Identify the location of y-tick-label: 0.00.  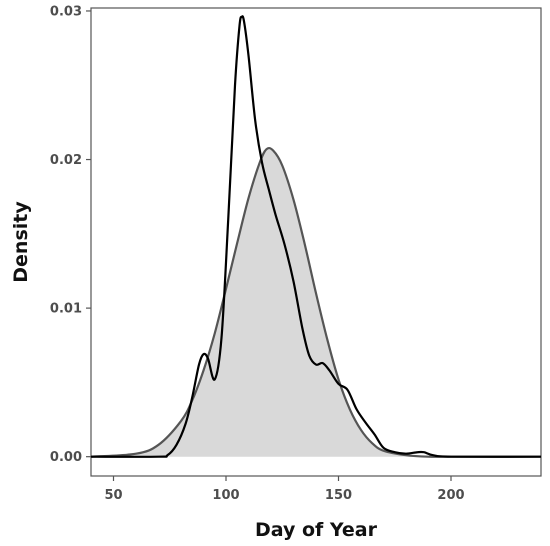
(66, 457).